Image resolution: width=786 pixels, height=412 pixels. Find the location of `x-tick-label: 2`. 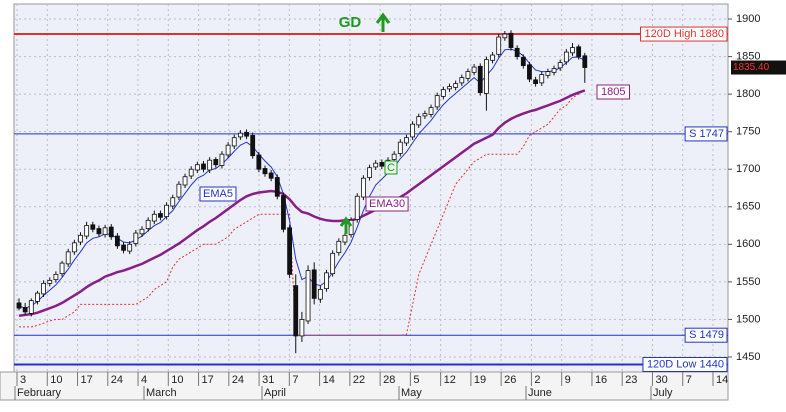

x-tick-label: 2 is located at coordinates (537, 380).